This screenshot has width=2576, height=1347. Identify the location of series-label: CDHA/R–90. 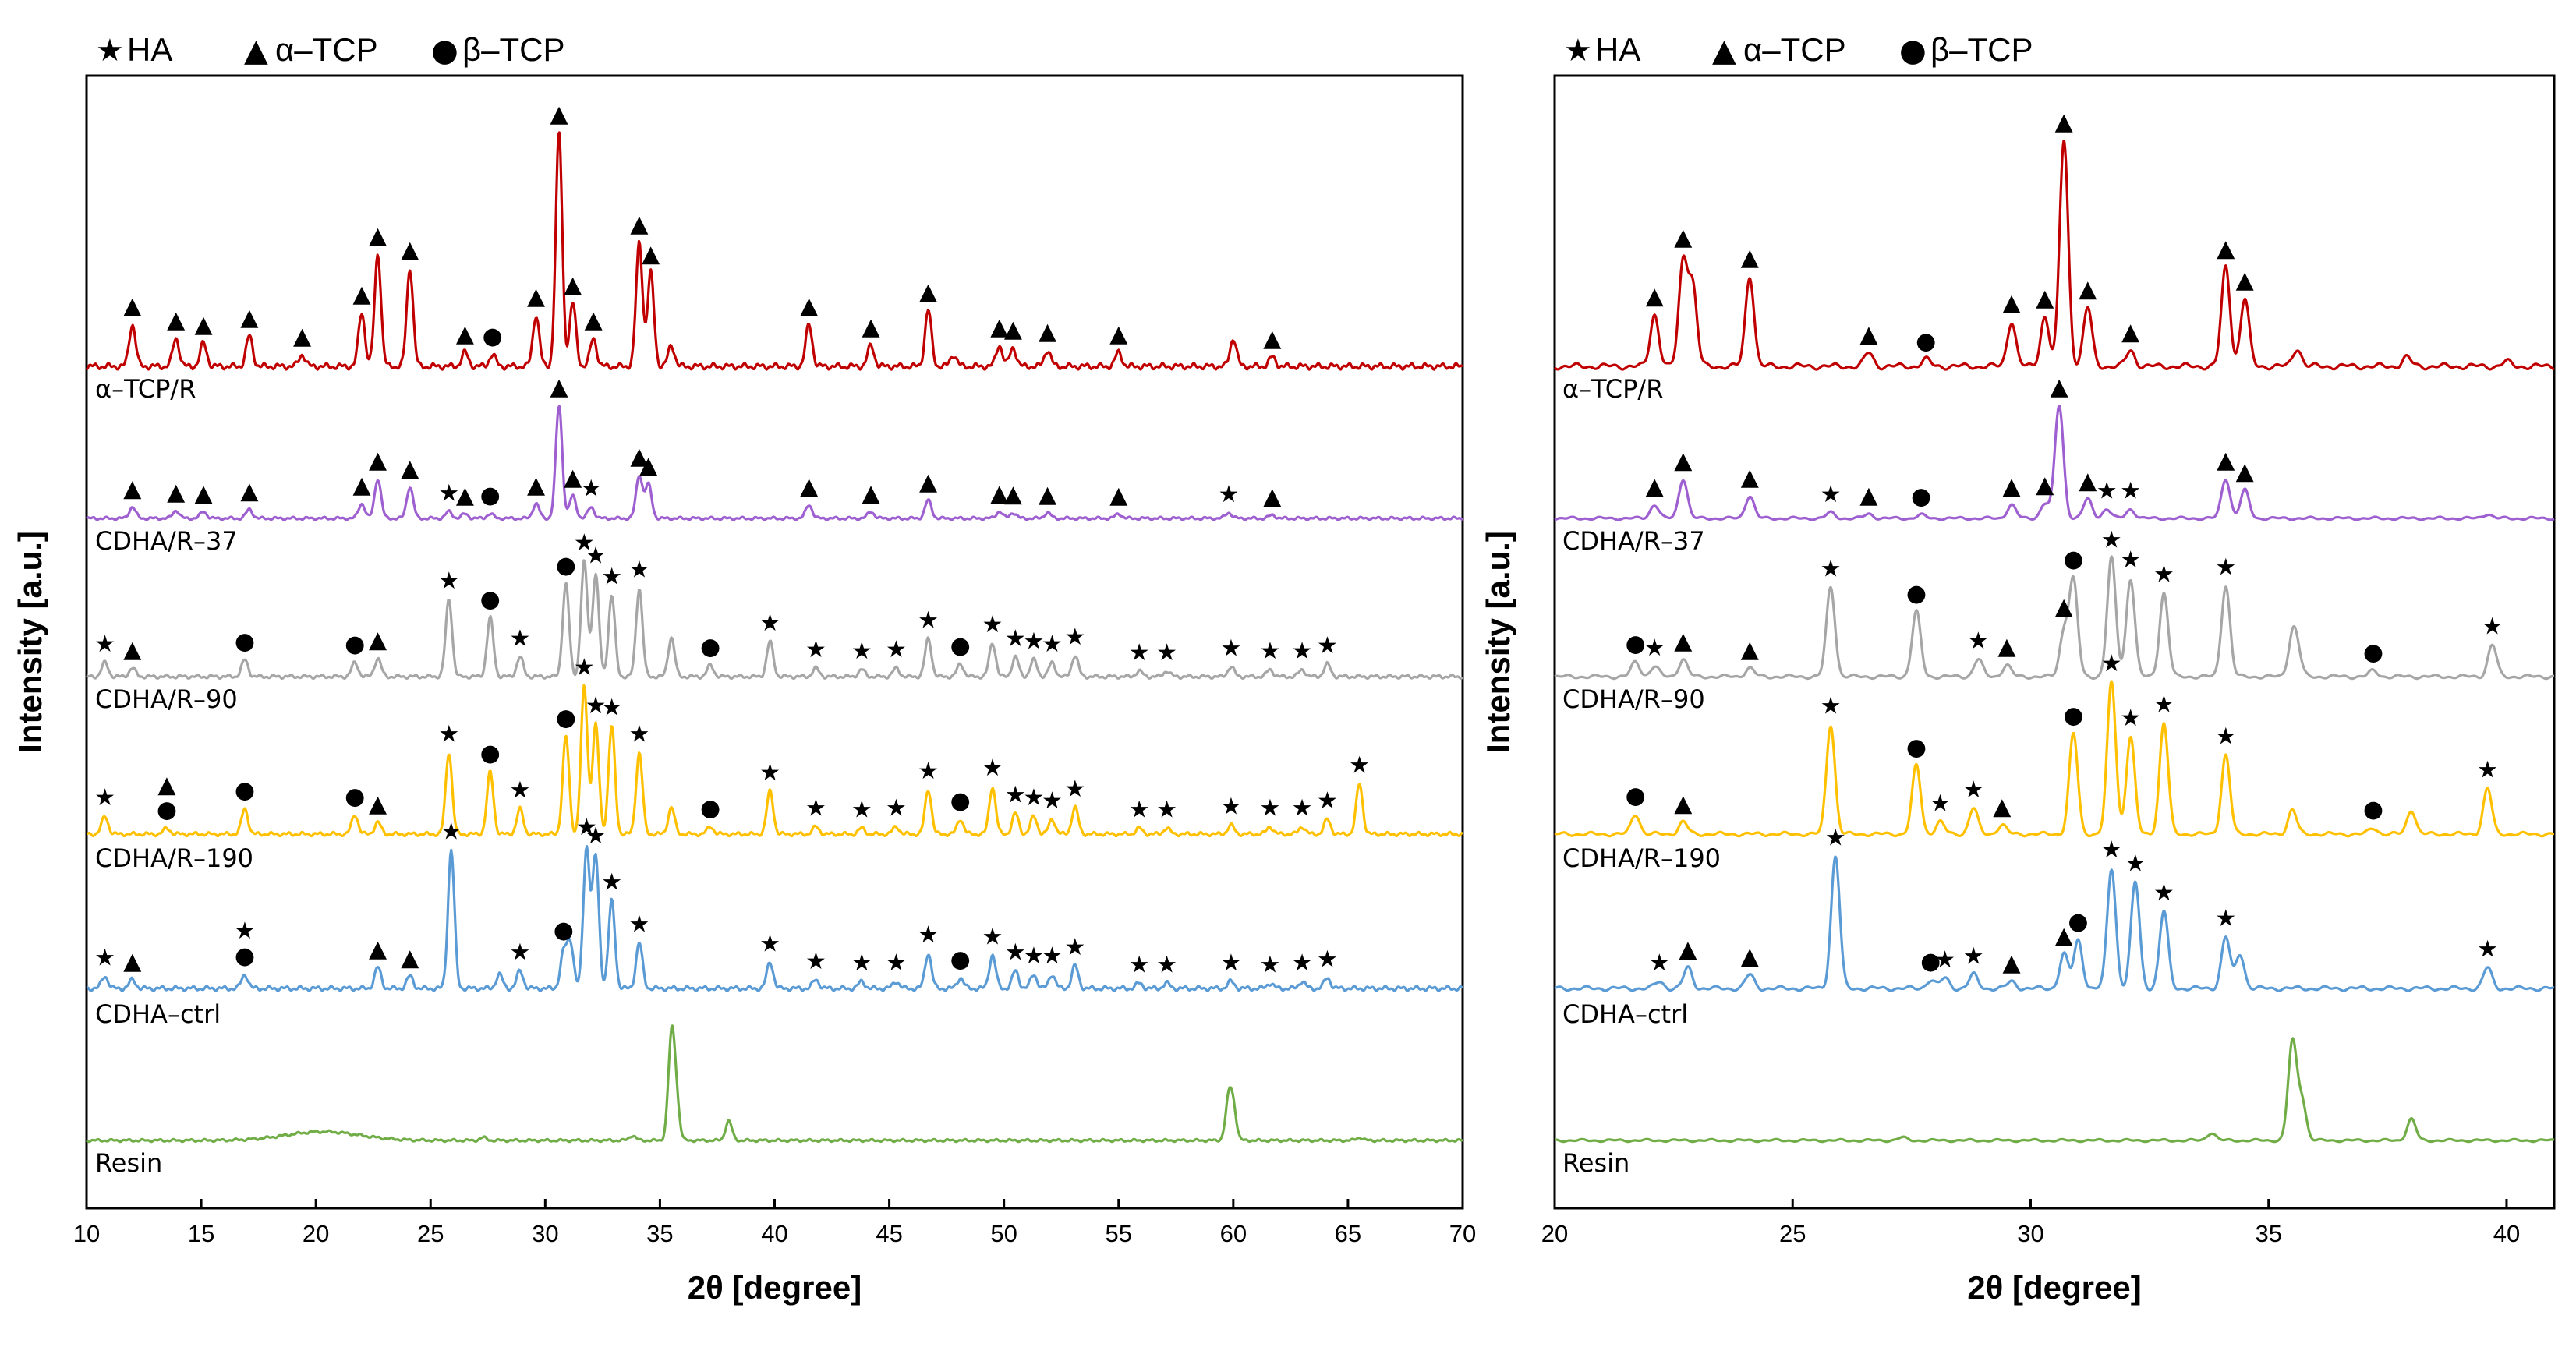
(1633, 699).